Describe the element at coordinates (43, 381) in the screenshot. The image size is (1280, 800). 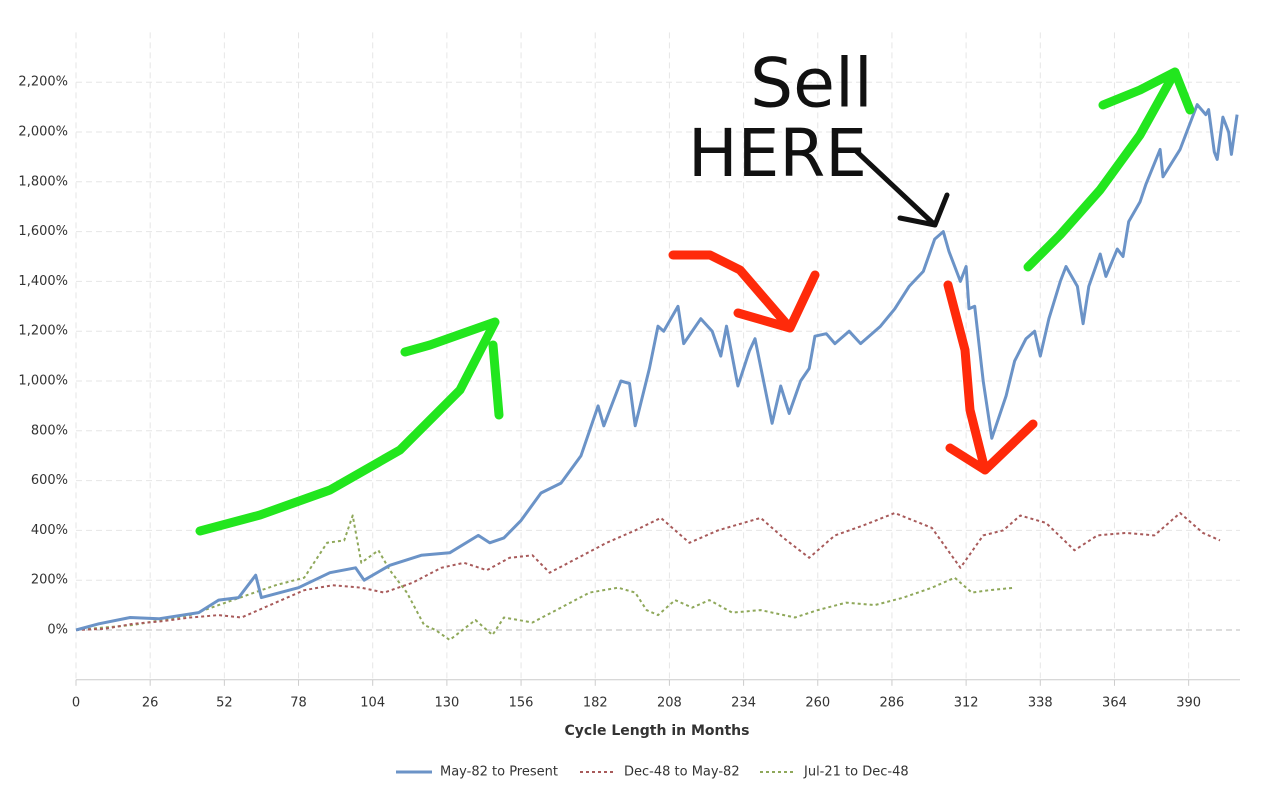
I see `y-tick-label: 1,000%` at that location.